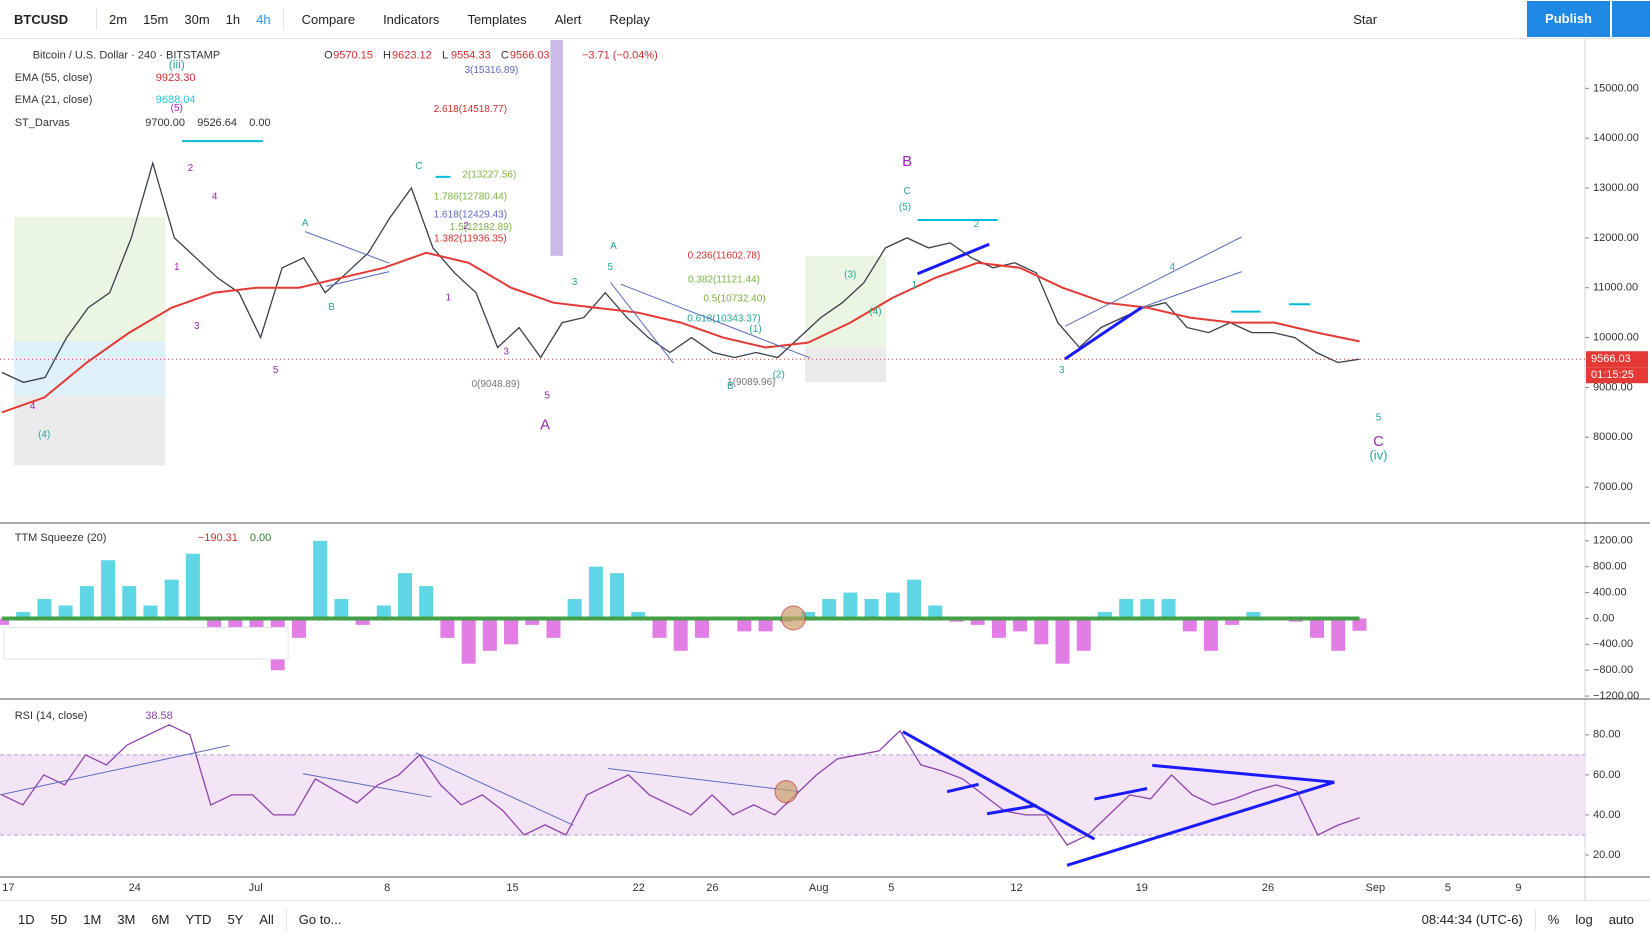  What do you see at coordinates (1616, 238) in the screenshot?
I see `y-tick-label: 12000.00` at bounding box center [1616, 238].